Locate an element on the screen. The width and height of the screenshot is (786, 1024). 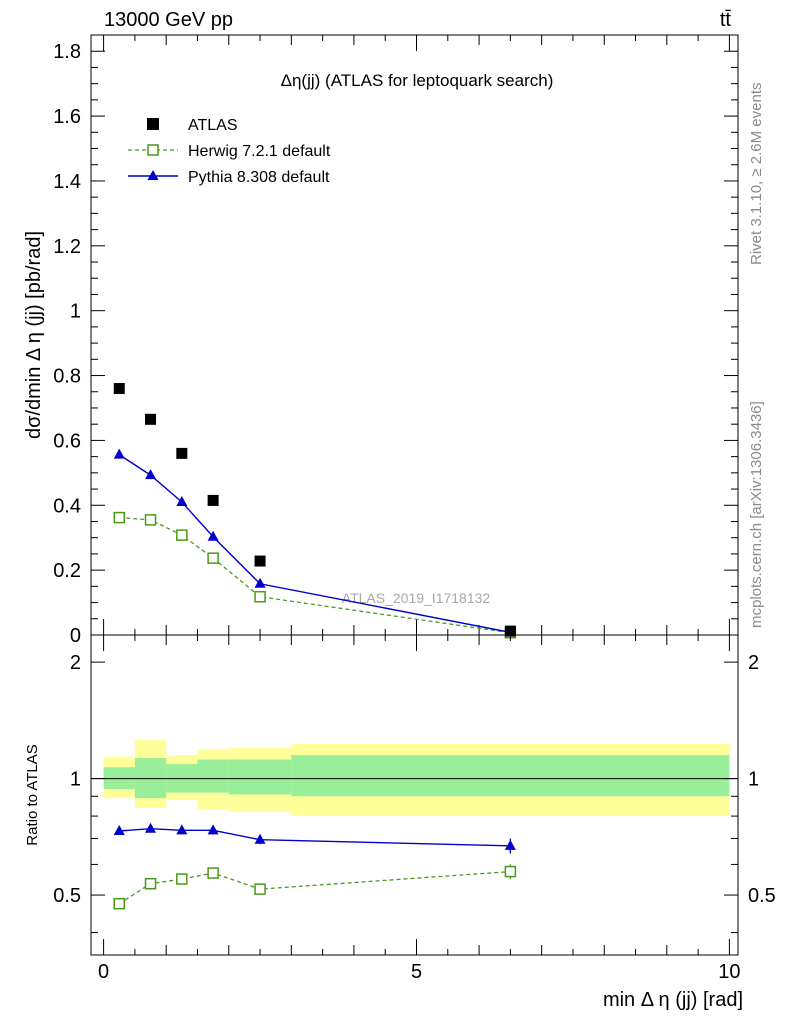
y-tick-label: 1.6 is located at coordinates (67, 117).